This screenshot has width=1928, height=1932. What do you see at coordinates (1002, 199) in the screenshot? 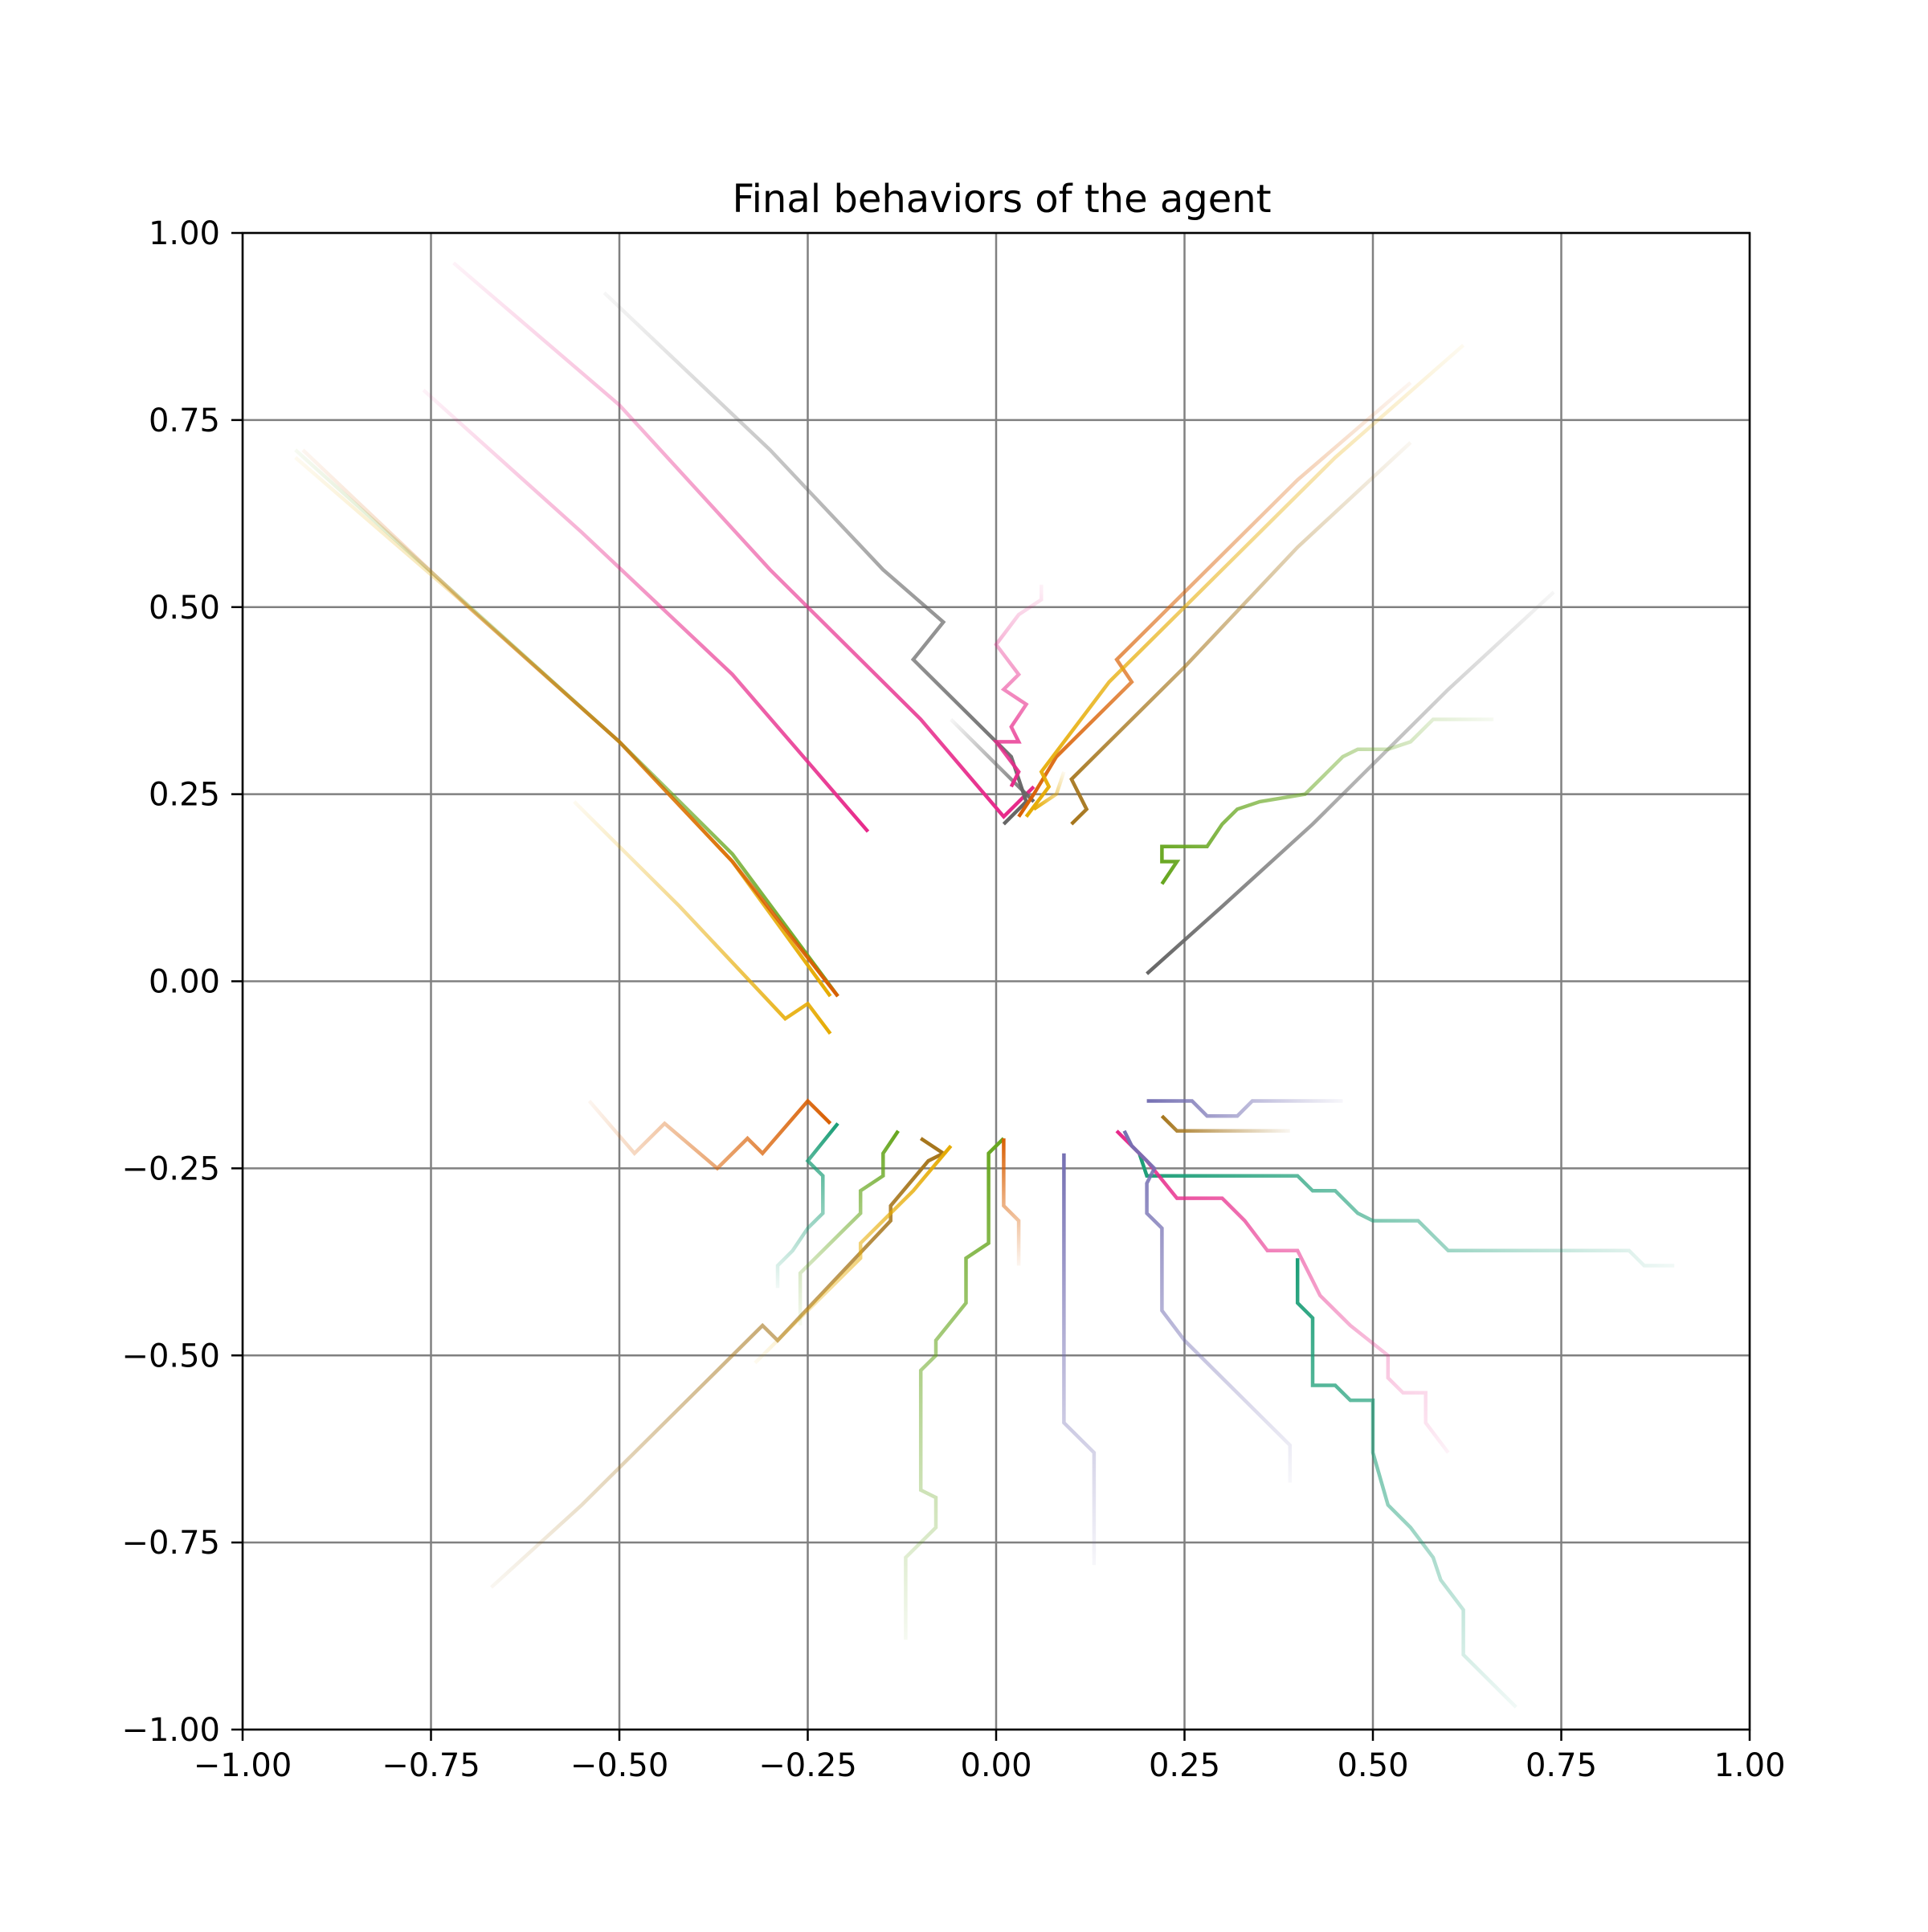
I see `chart-title: Final behaviors of the agent` at bounding box center [1002, 199].